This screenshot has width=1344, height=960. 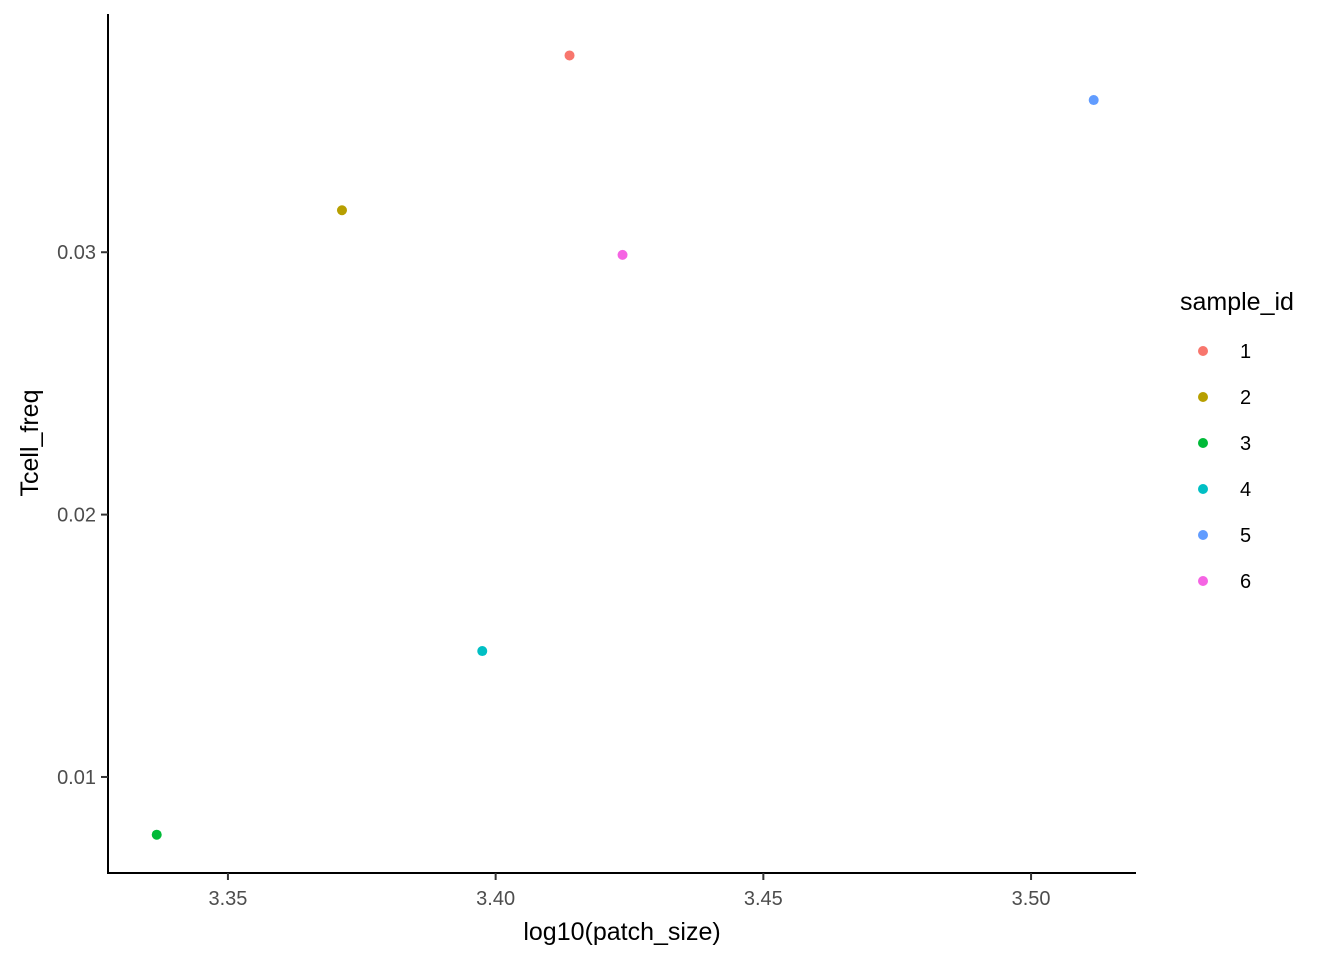 What do you see at coordinates (1224, 582) in the screenshot?
I see `legend-item-6: 6` at bounding box center [1224, 582].